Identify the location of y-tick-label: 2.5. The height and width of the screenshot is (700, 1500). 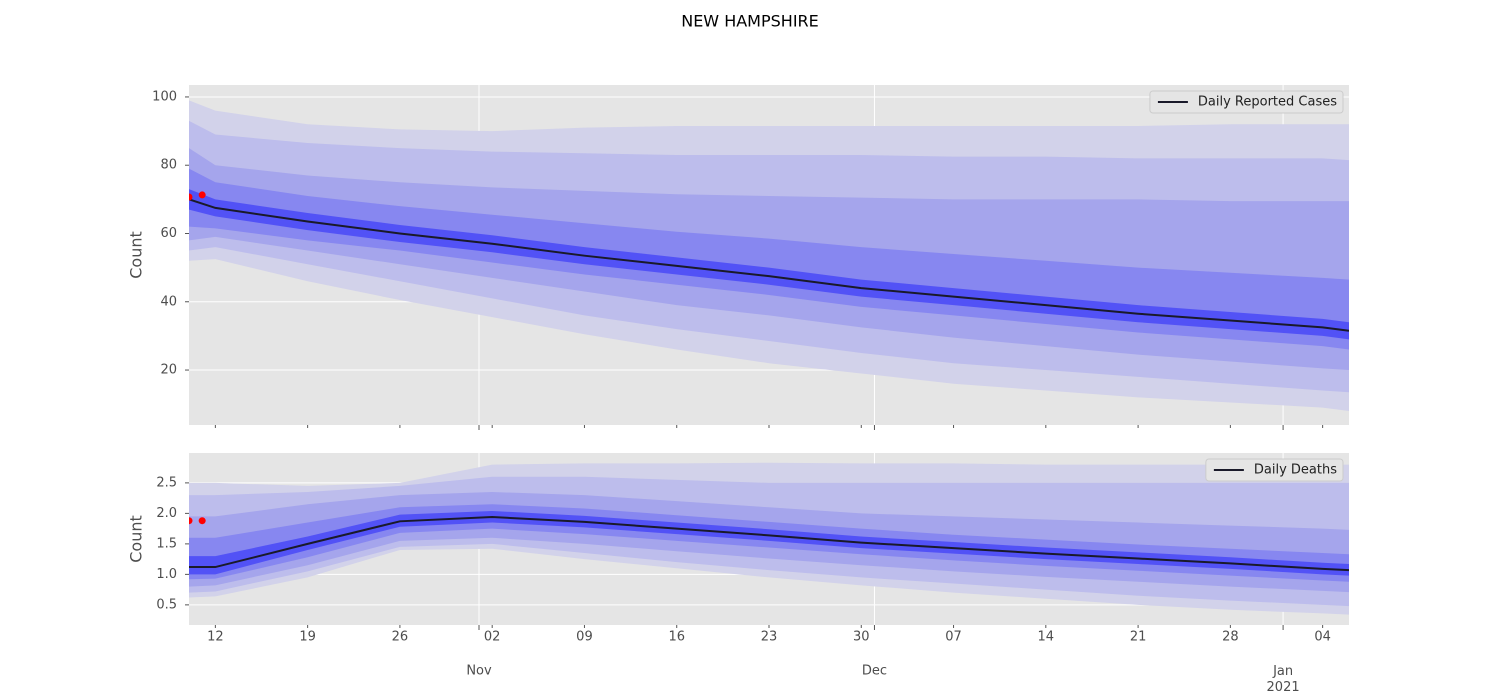
(166, 482).